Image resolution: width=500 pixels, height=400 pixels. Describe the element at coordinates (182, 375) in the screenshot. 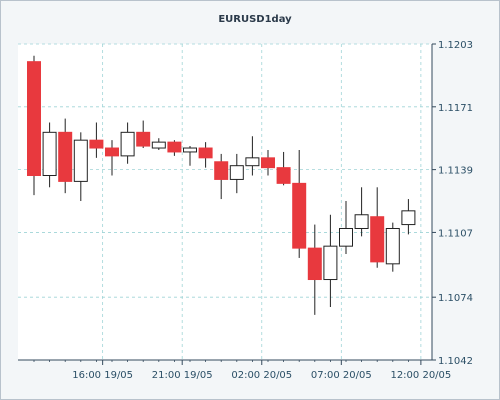

I see `x-tick-label: 21:00 19/05` at that location.